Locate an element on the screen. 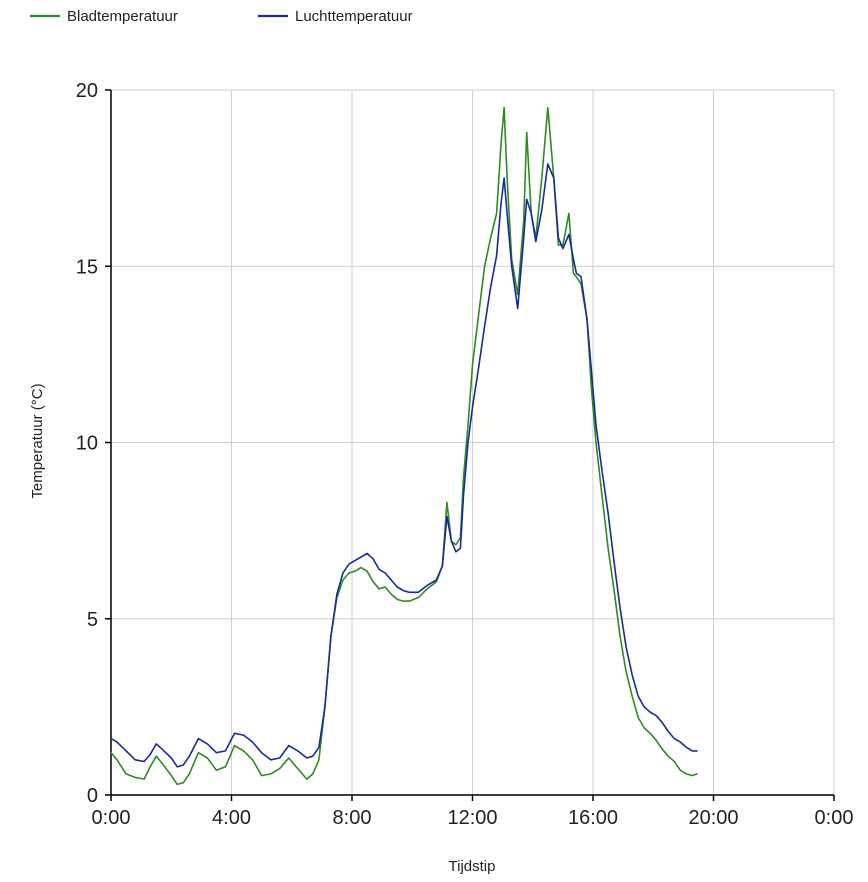 Image resolution: width=868 pixels, height=882 pixels. x-tick-label: 4:00 is located at coordinates (231, 818).